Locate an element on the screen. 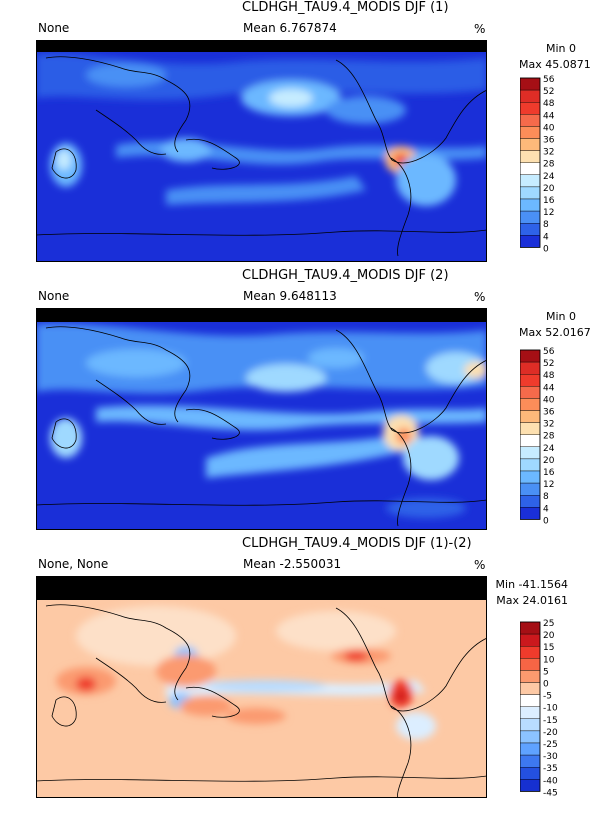  colorbar-tick-label: 24 is located at coordinates (549, 177).